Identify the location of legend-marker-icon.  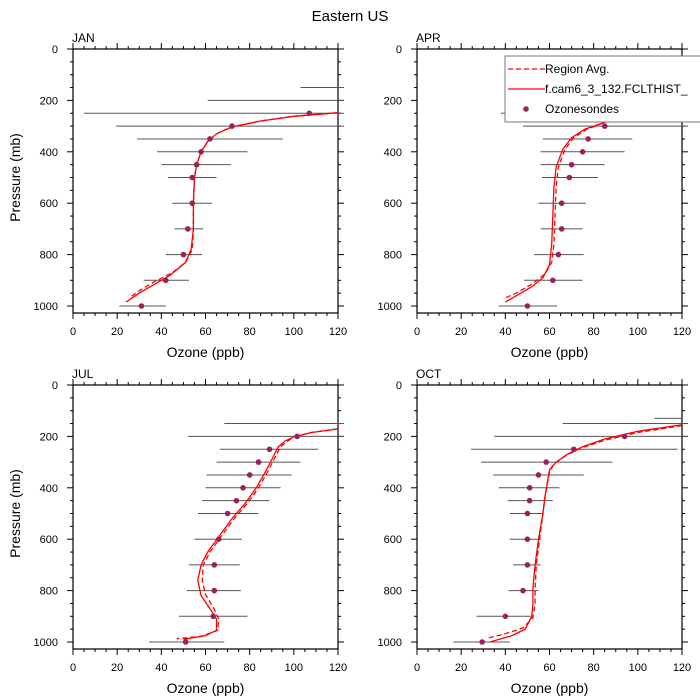
(526, 109).